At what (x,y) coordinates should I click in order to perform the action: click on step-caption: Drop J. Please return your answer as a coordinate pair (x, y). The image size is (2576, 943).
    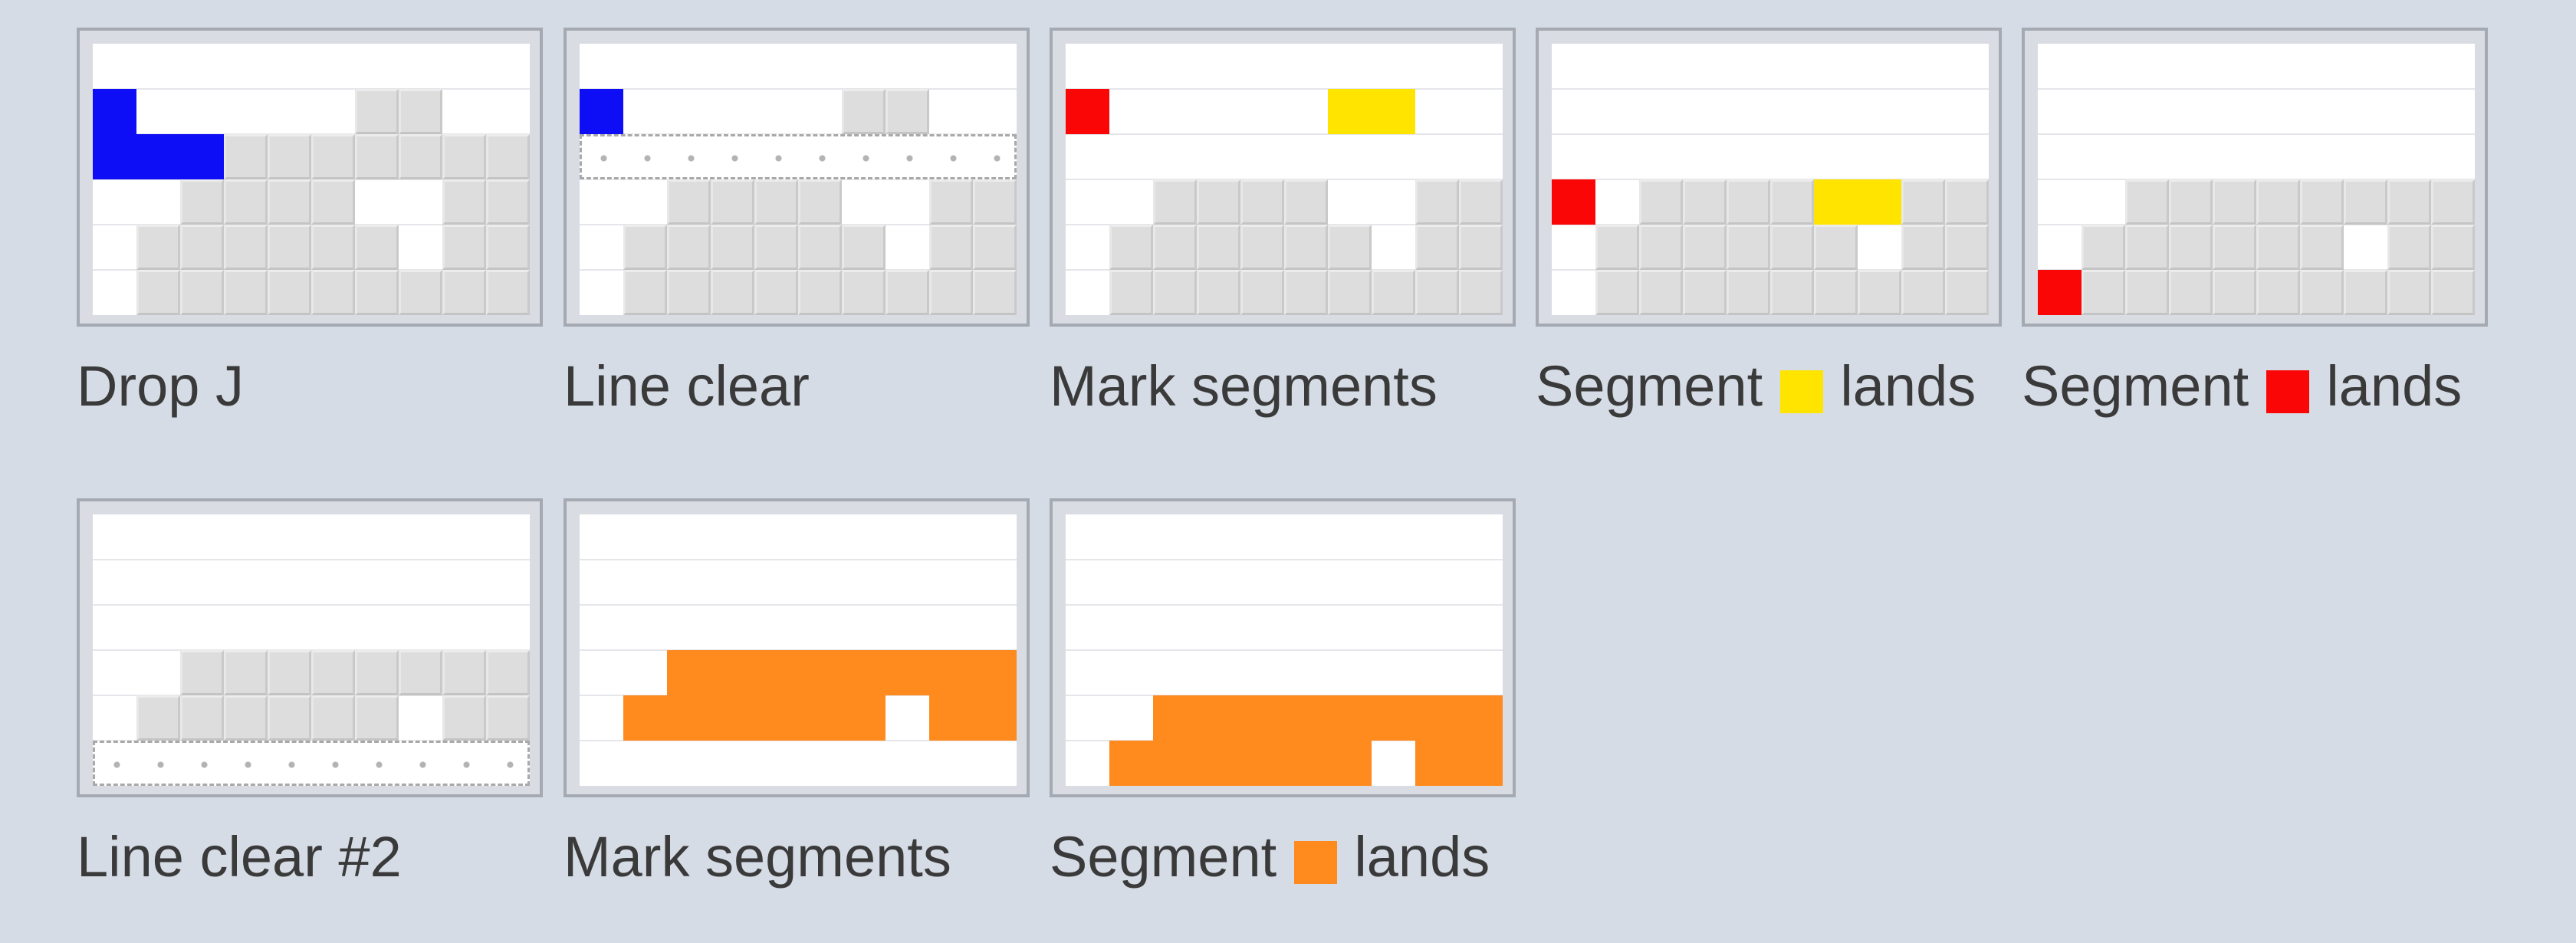
    Looking at the image, I should click on (161, 386).